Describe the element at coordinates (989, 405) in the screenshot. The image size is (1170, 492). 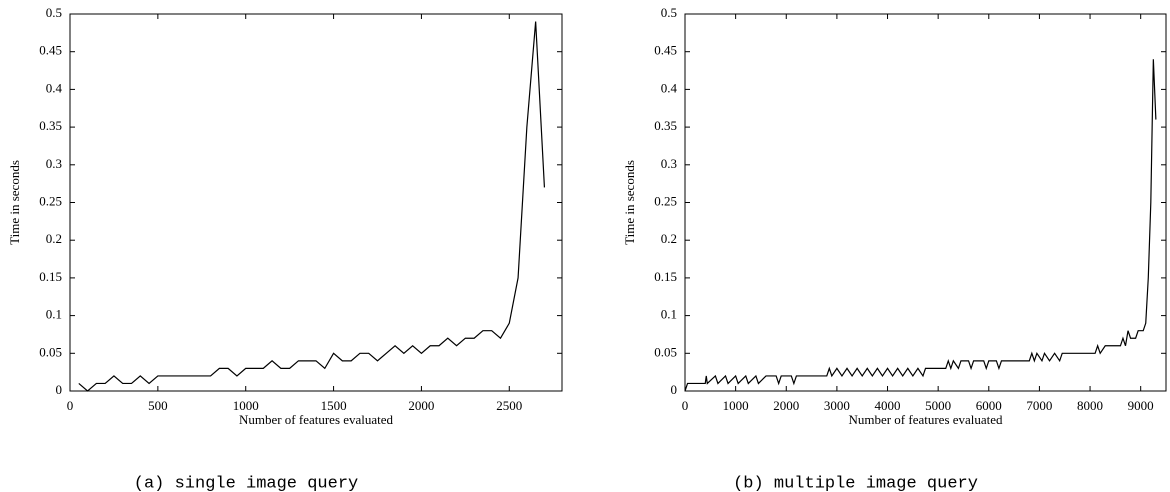
I see `x-tick-label: 6000` at that location.